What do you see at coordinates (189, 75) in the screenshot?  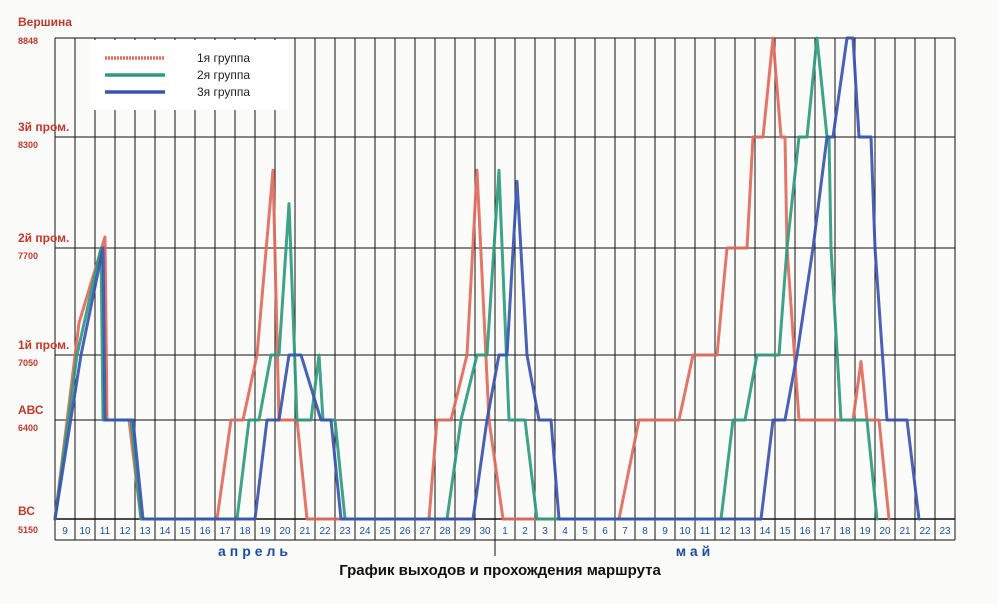 I see `chart-legend: 1я группа 2я группа 3я группа` at bounding box center [189, 75].